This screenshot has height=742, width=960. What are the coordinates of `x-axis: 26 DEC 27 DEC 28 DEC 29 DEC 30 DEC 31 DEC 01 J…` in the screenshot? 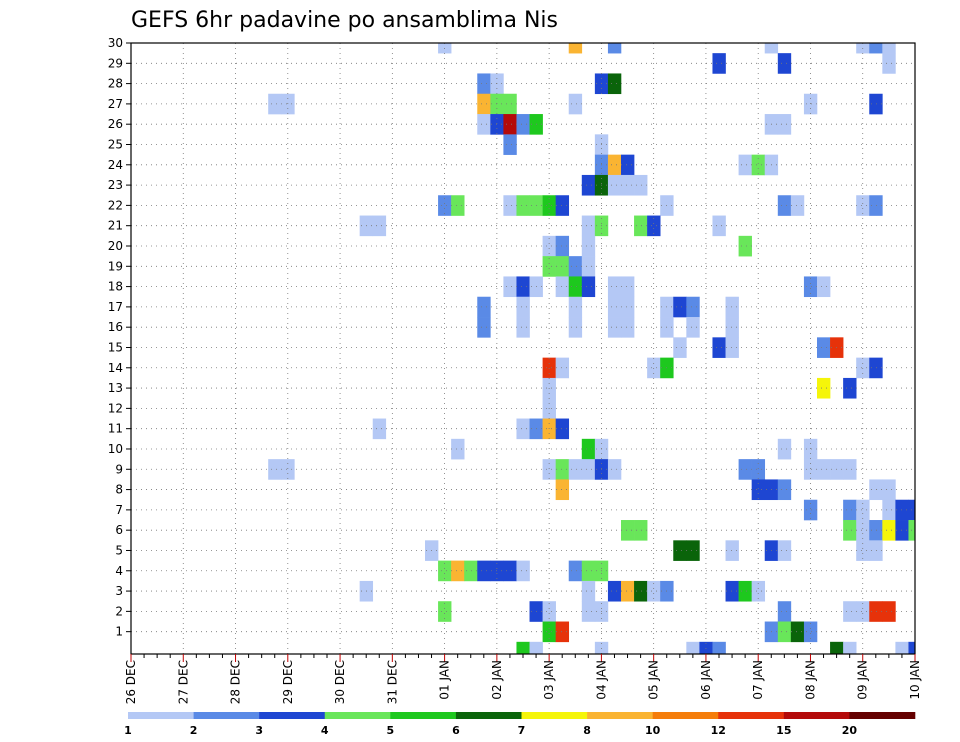 It's located at (523, 679).